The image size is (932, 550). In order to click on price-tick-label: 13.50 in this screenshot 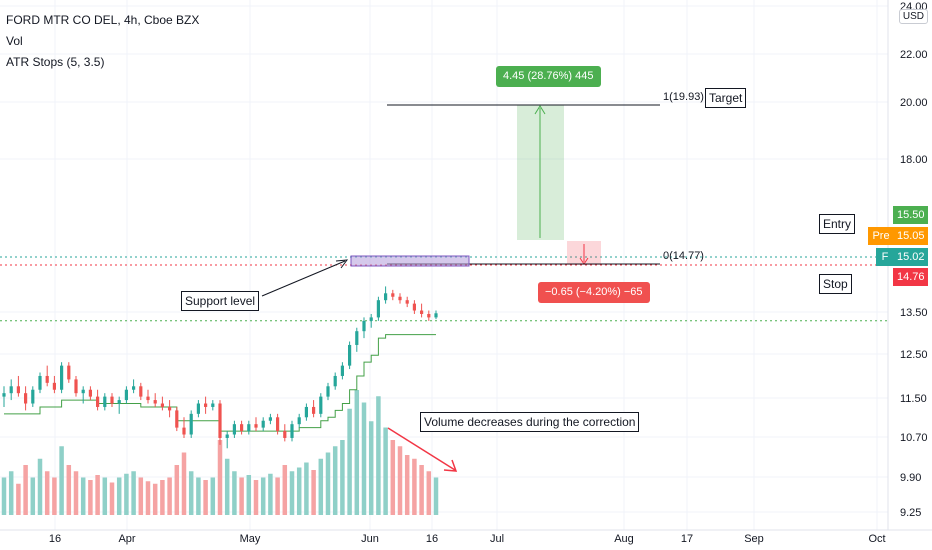, I will do `click(914, 313)`.